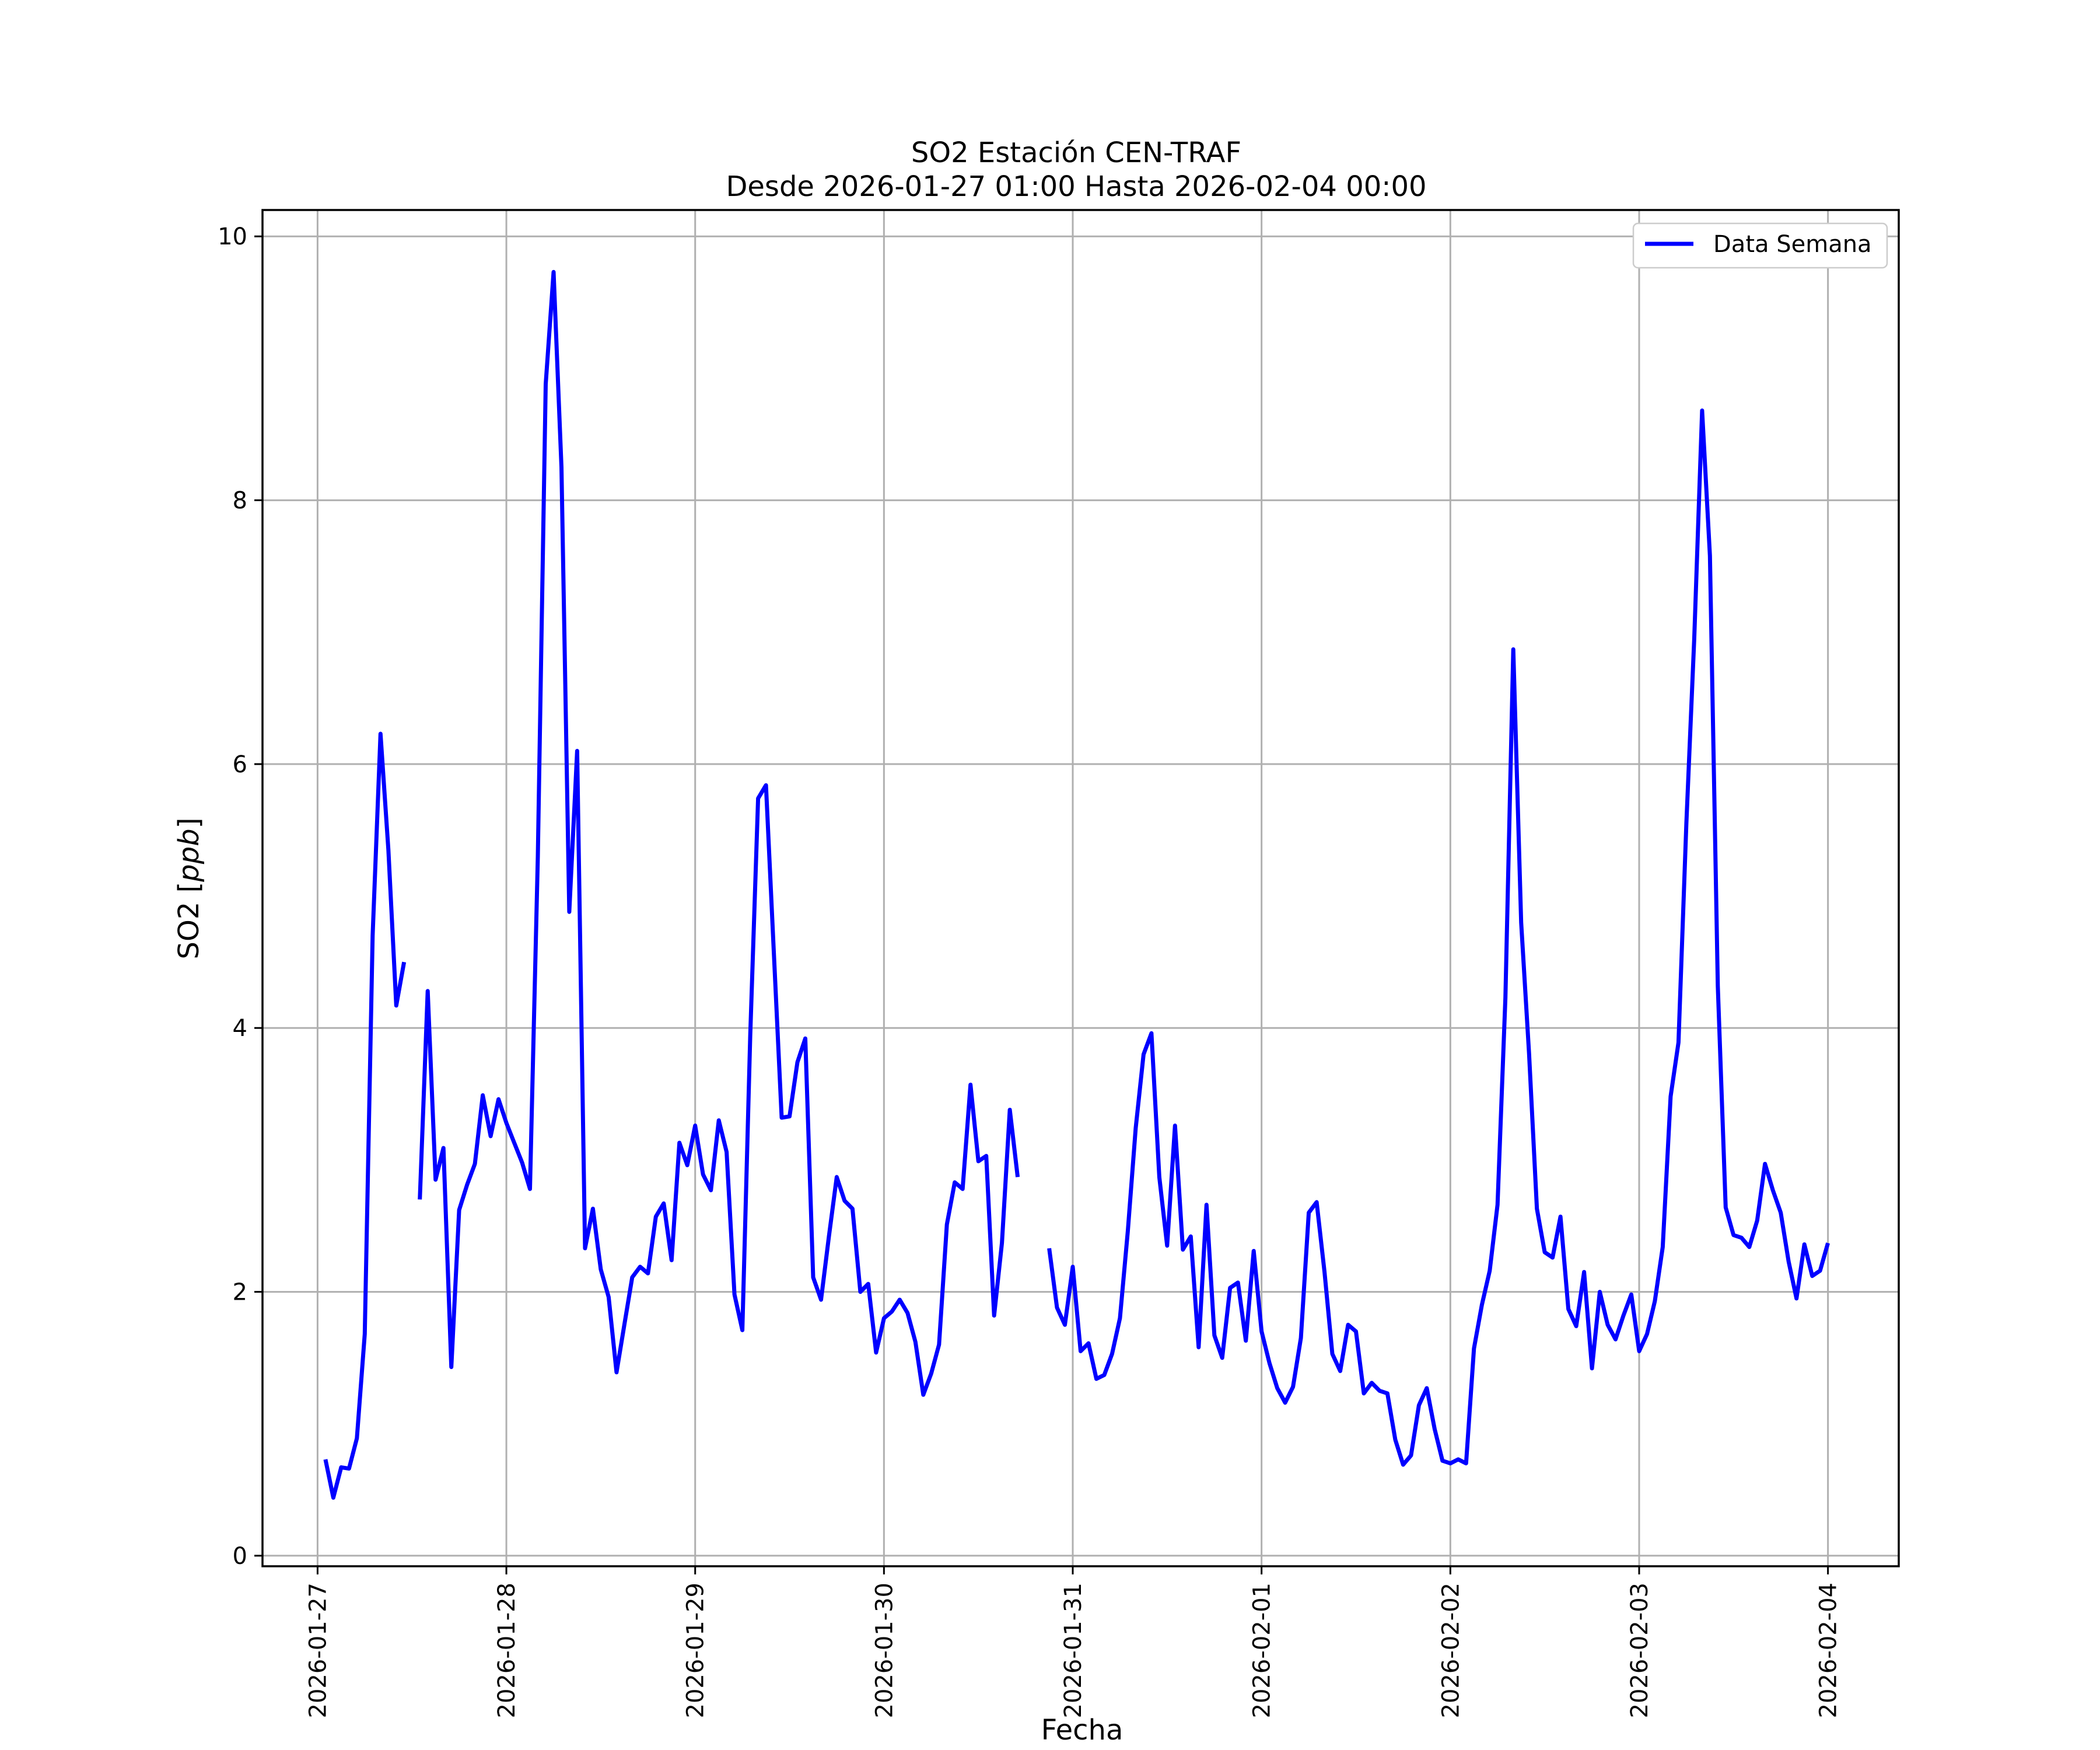  I want to click on y-tick-label: 10, so click(232, 236).